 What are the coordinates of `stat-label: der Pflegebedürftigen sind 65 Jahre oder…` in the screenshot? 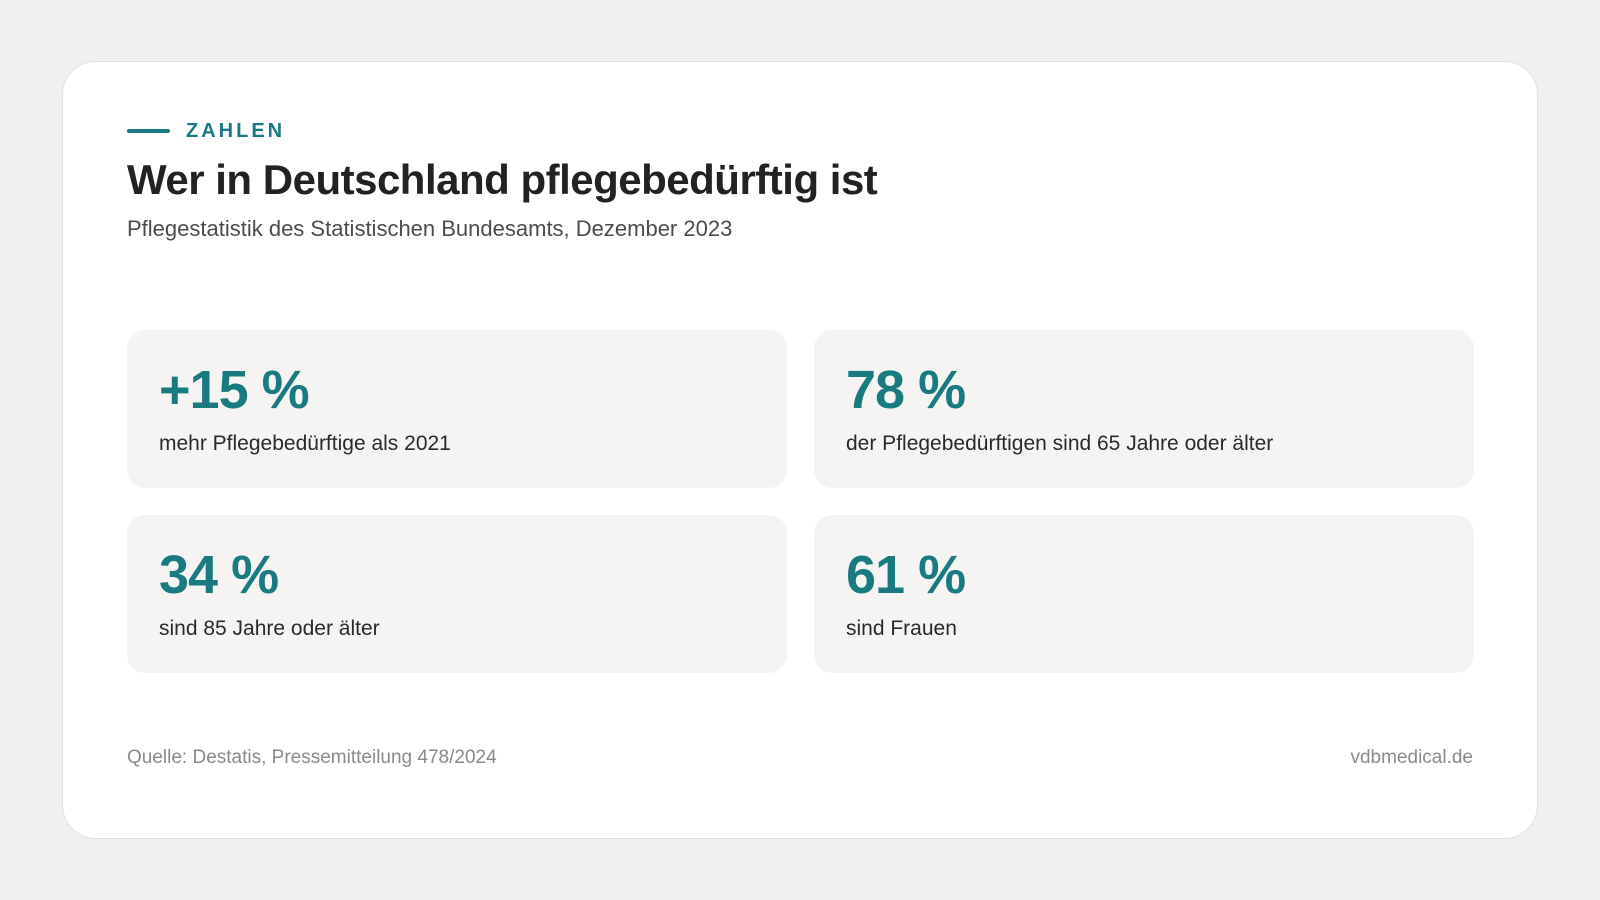 It's located at (1060, 443).